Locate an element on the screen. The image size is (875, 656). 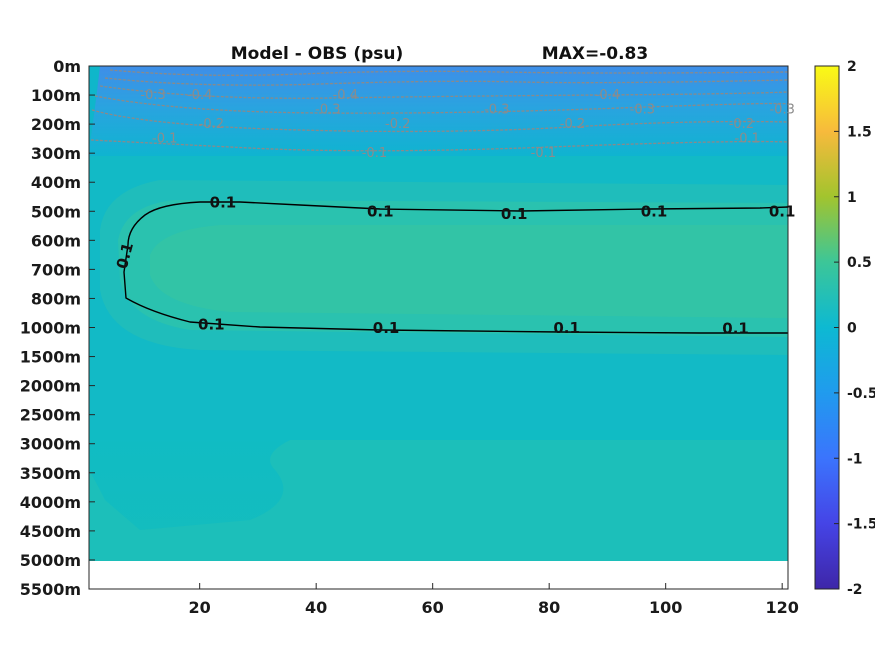
y-tick-label: 1000m is located at coordinates (50, 328).